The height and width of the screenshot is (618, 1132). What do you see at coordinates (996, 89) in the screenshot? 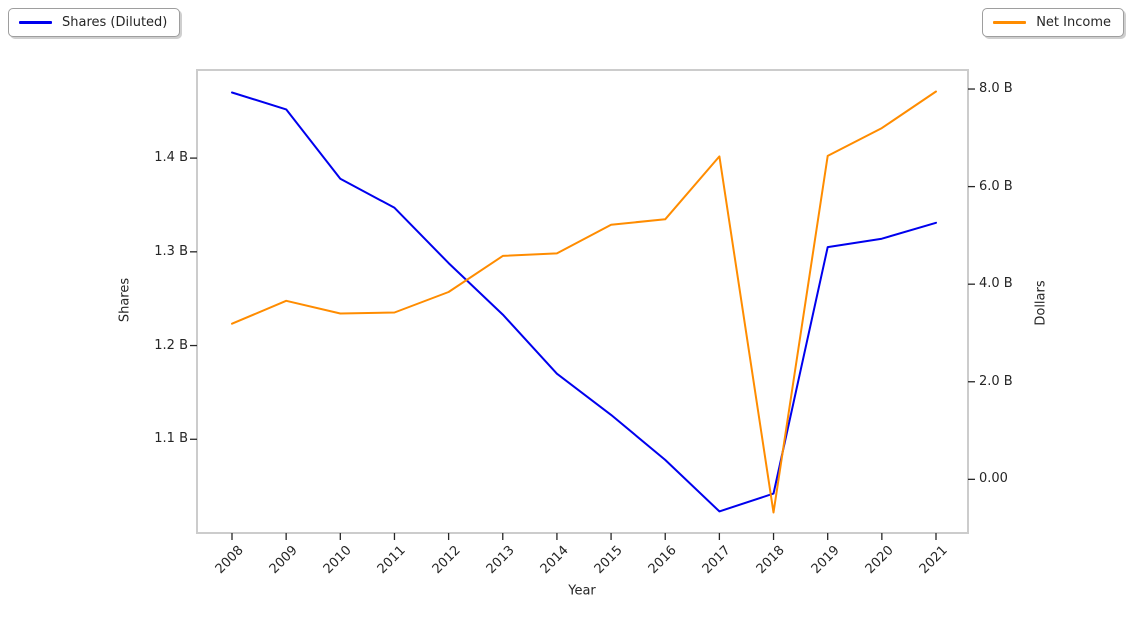
I see `y-tick-label-right: 8.0 B` at bounding box center [996, 89].